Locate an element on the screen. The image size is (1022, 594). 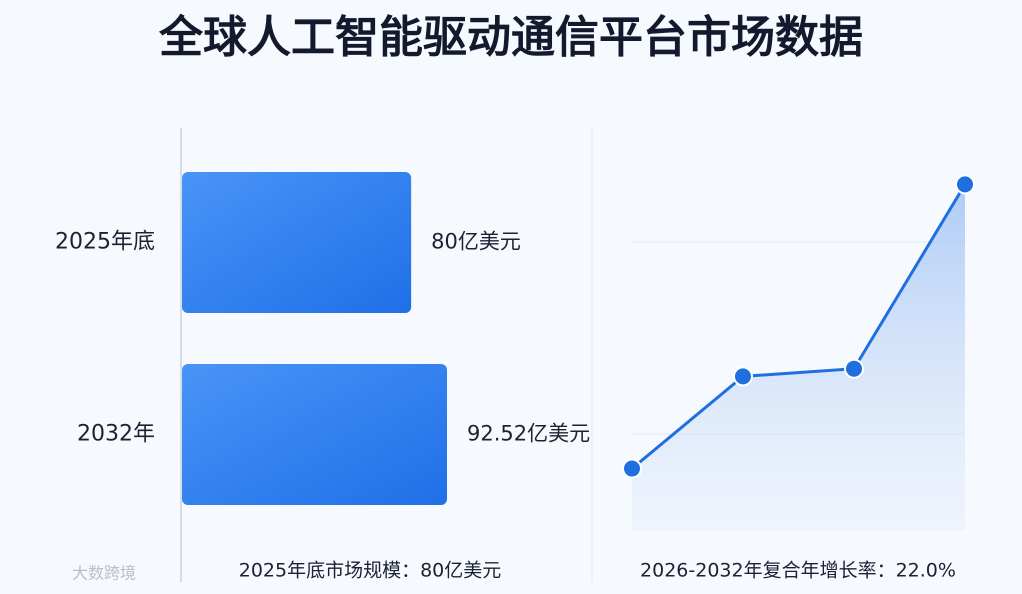
value-label: 92.52亿美元 is located at coordinates (528, 434).